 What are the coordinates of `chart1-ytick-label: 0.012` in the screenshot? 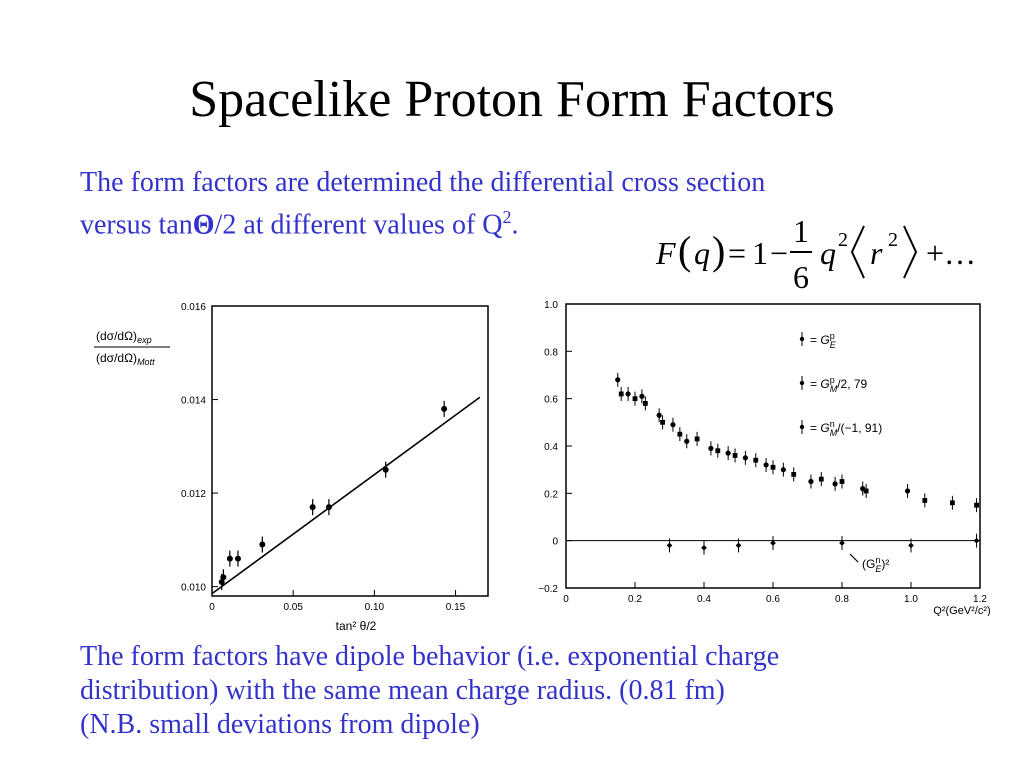 It's located at (193, 494).